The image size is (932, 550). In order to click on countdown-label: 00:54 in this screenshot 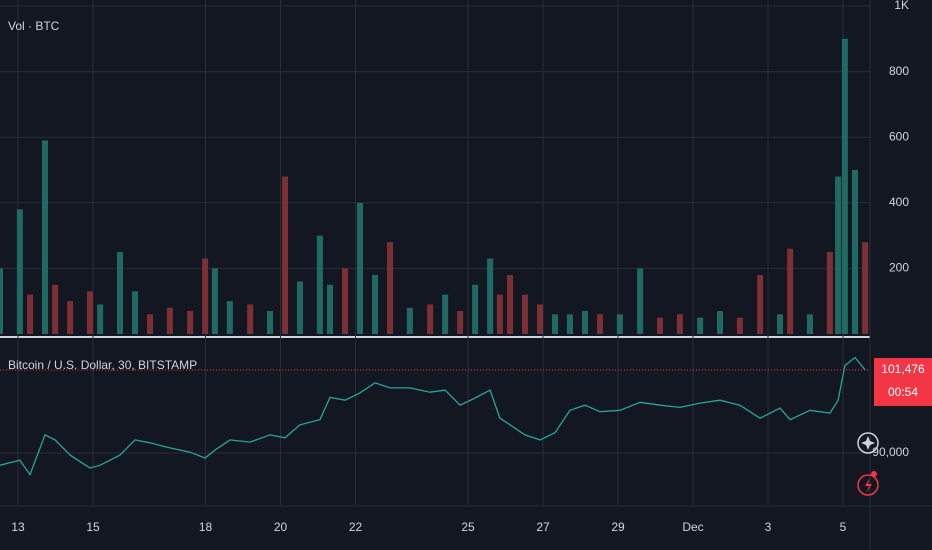, I will do `click(903, 392)`.